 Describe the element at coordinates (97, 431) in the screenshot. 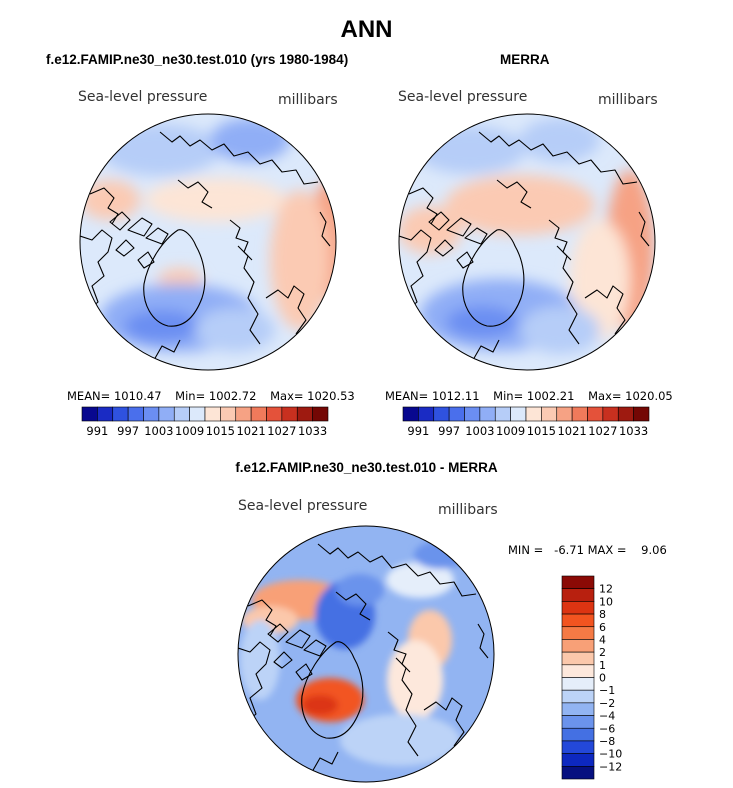

I see `panel1-colorbar-tick-label: 991` at that location.